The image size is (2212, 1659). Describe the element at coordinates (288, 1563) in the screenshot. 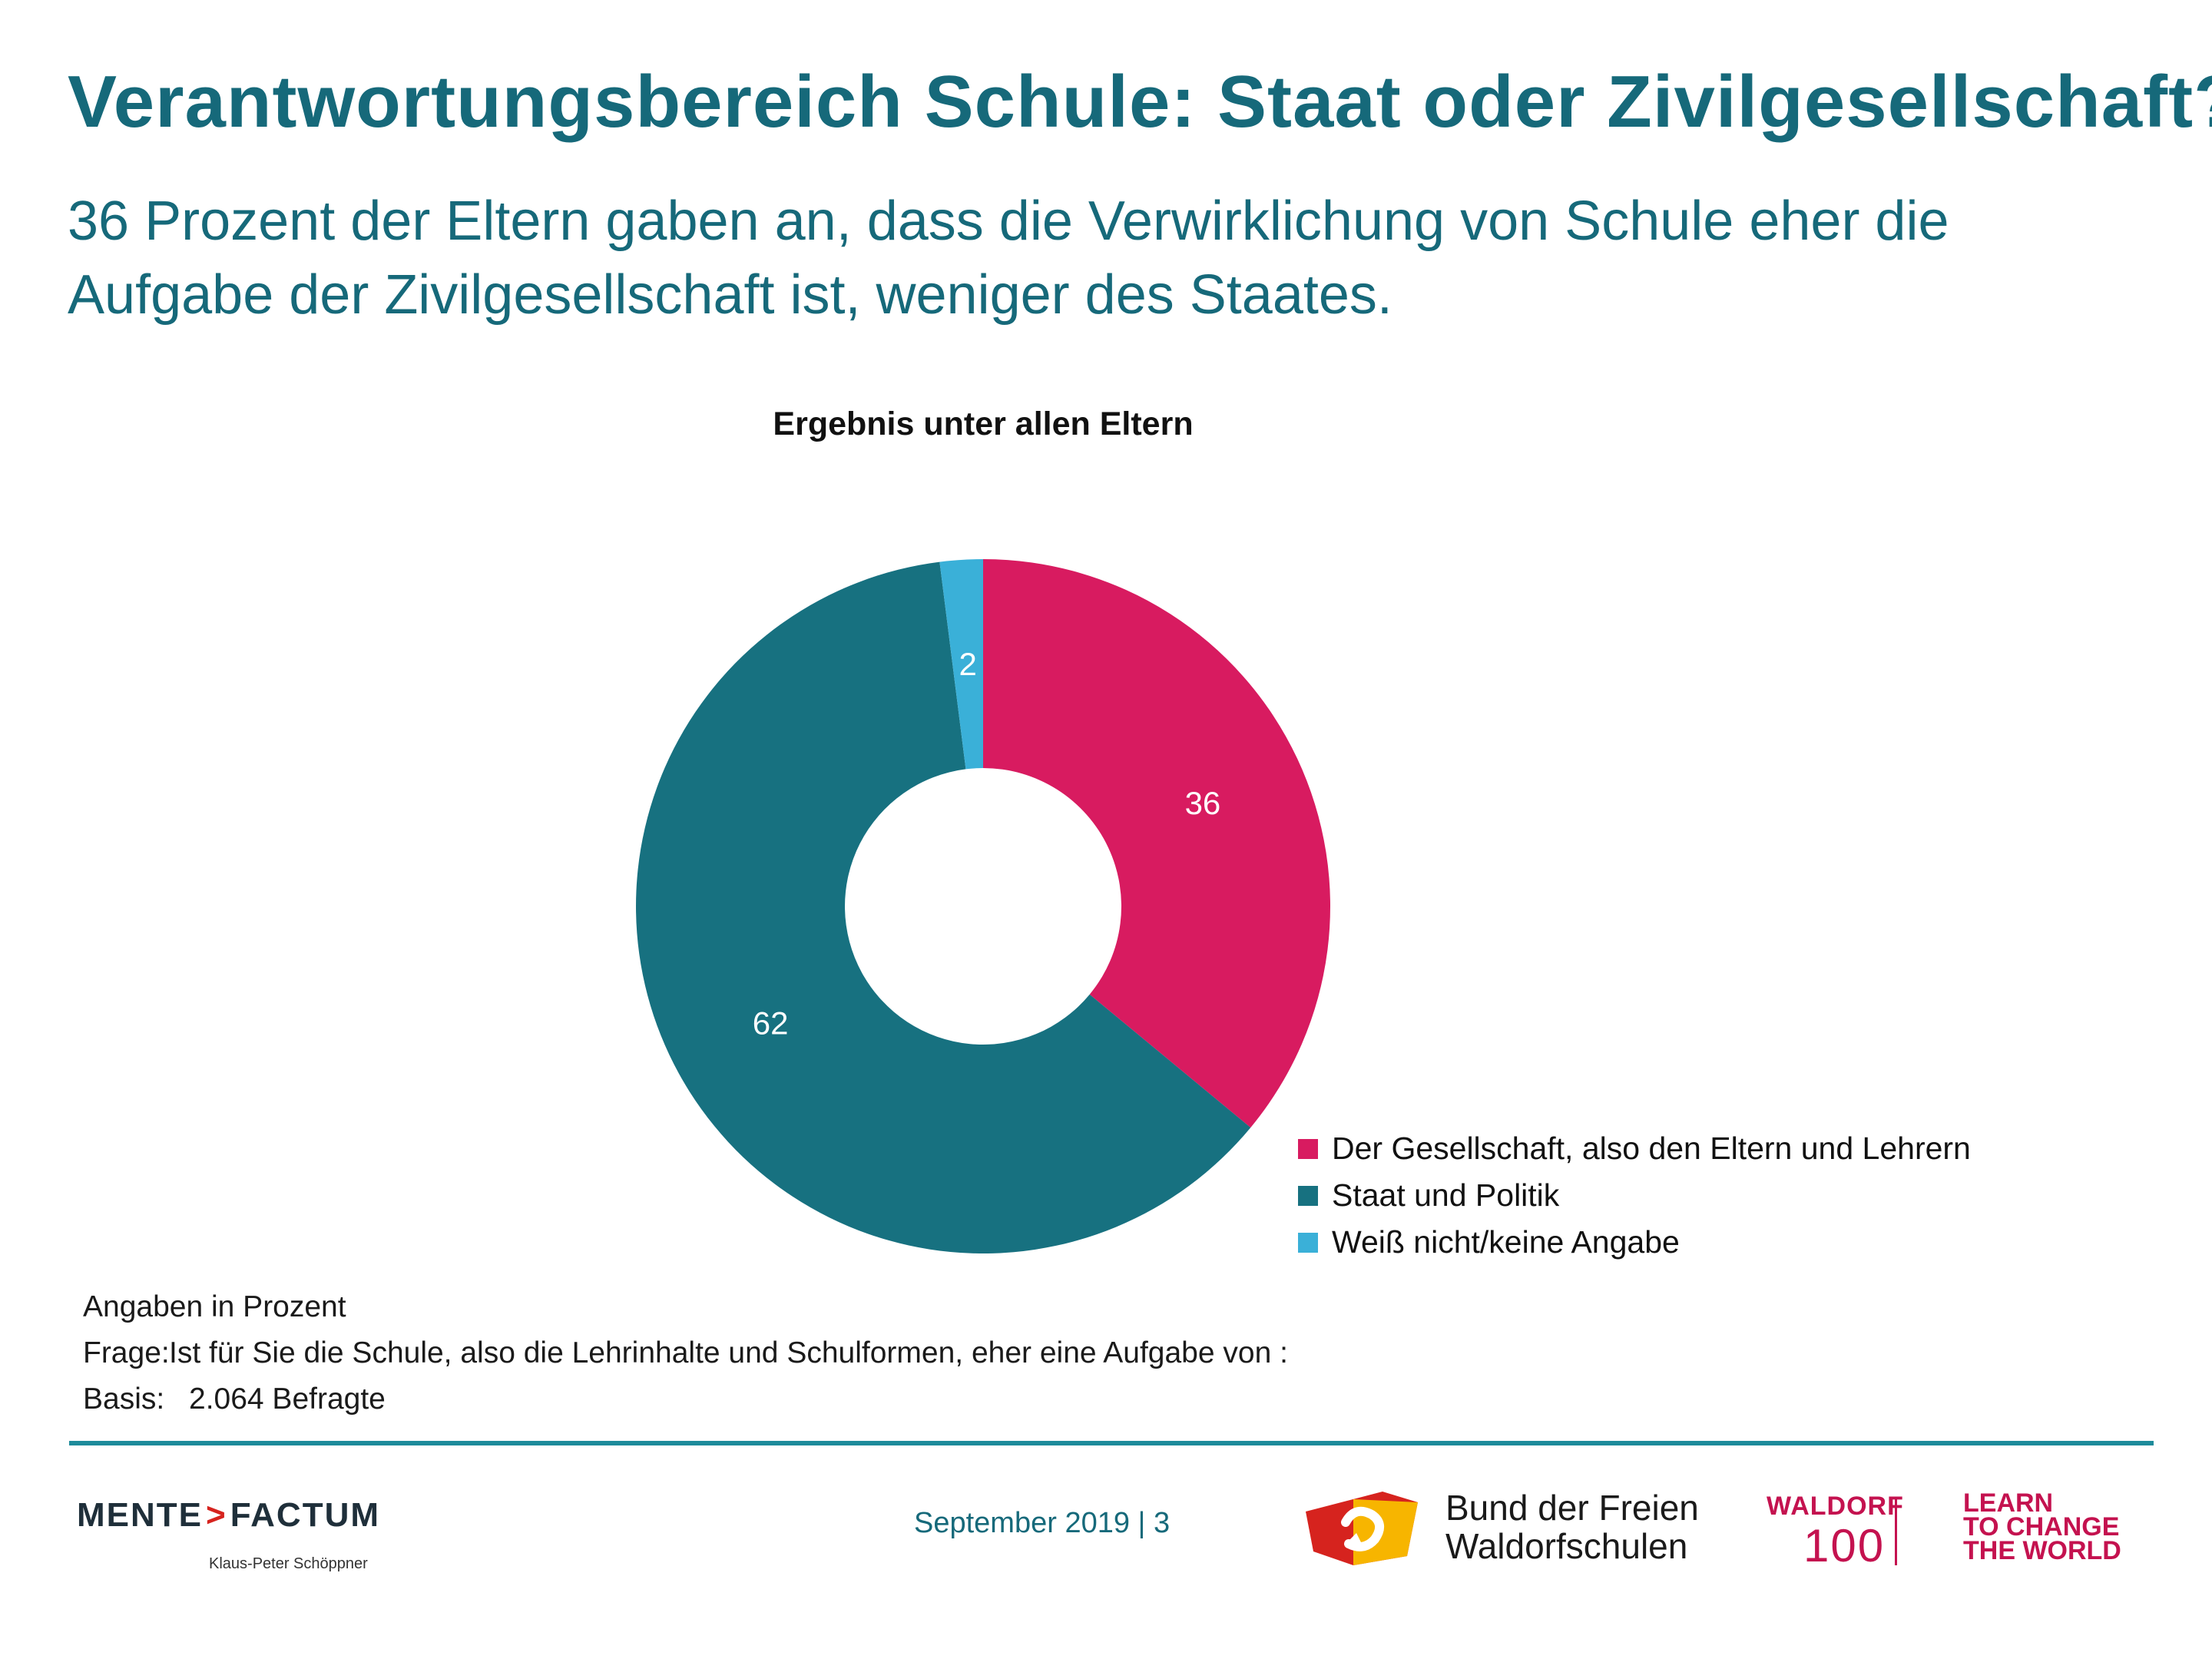

I see `logo-subtitle: Klaus-Peter Schöppner` at that location.